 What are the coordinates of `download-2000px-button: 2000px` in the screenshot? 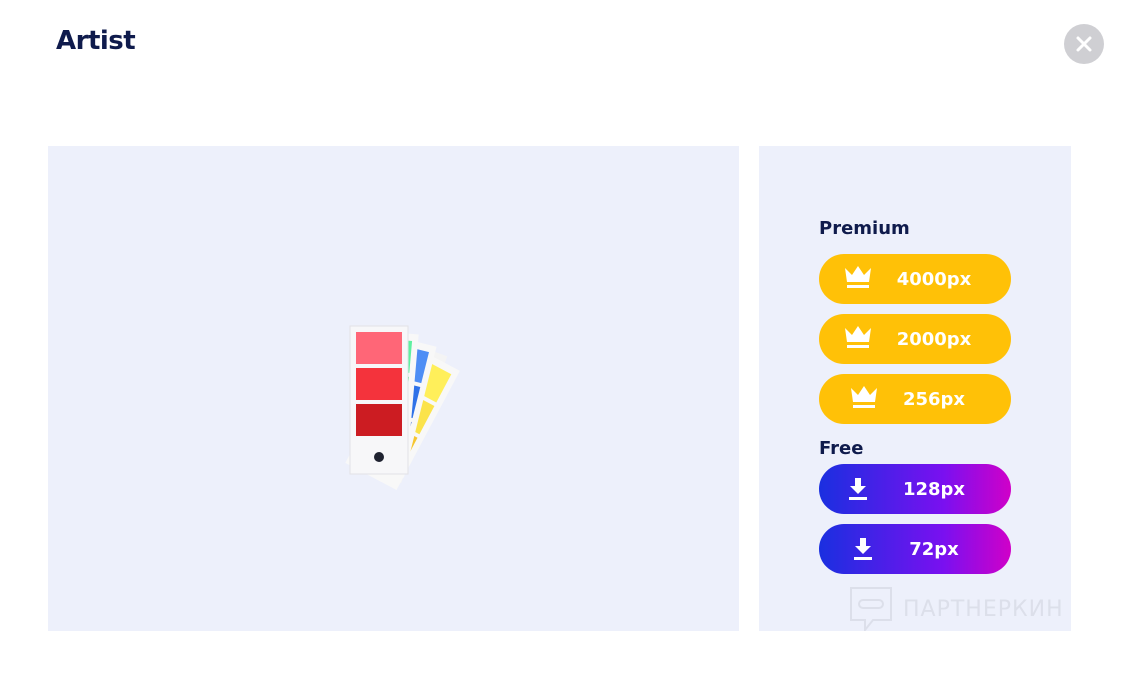 It's located at (915, 339).